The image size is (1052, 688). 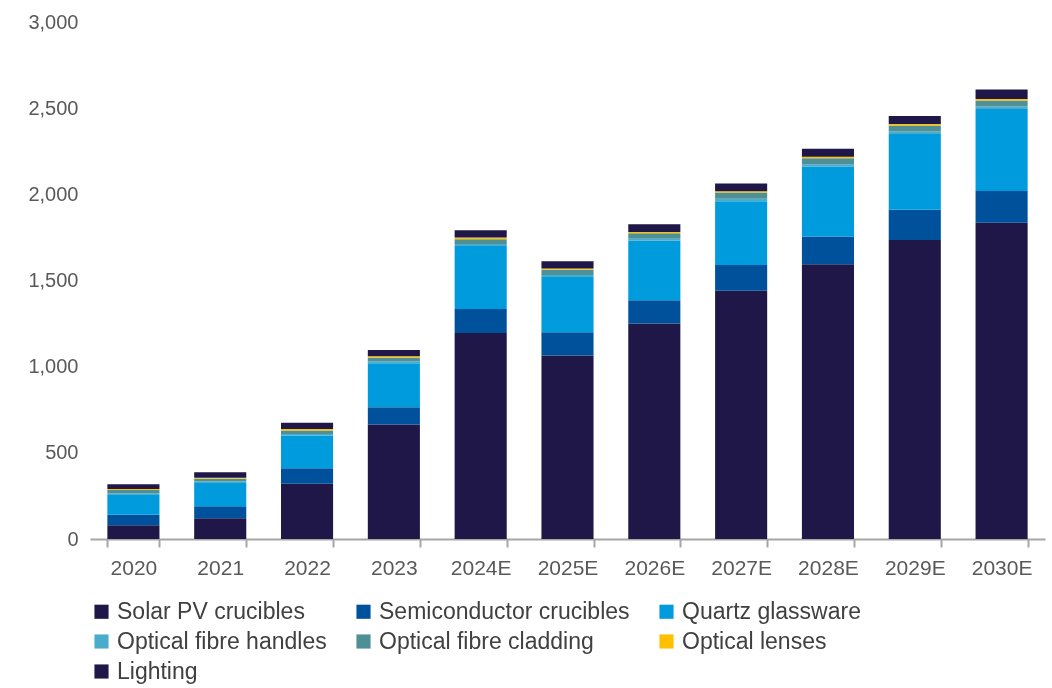 What do you see at coordinates (504, 610) in the screenshot?
I see `legend-label: Semiconductor crucibles` at bounding box center [504, 610].